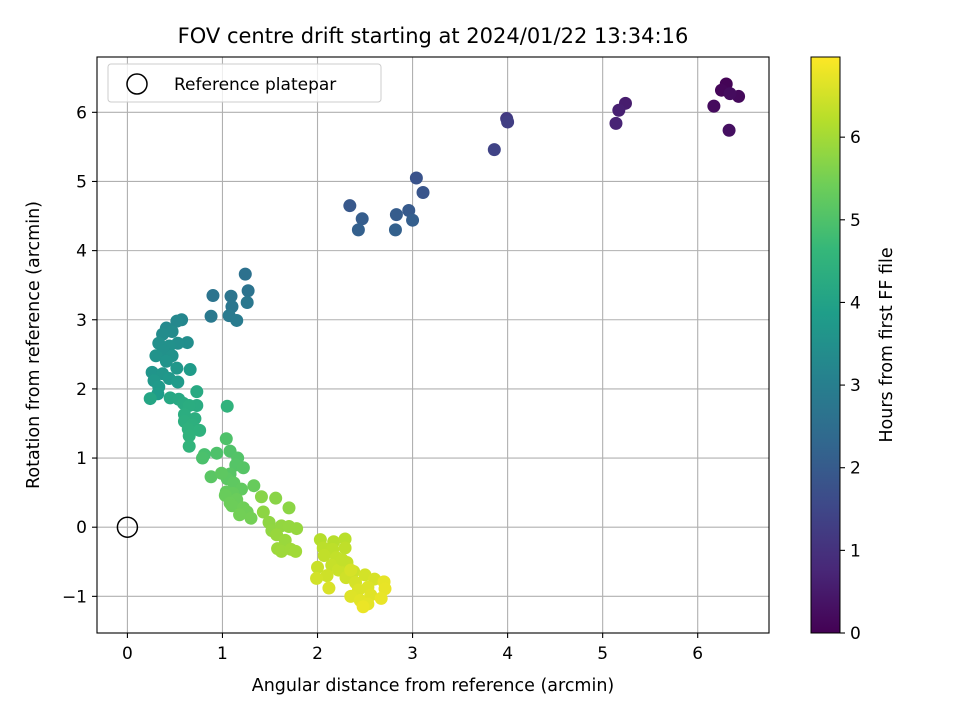  Describe the element at coordinates (81, 182) in the screenshot. I see `y-tick-label: 5` at that location.